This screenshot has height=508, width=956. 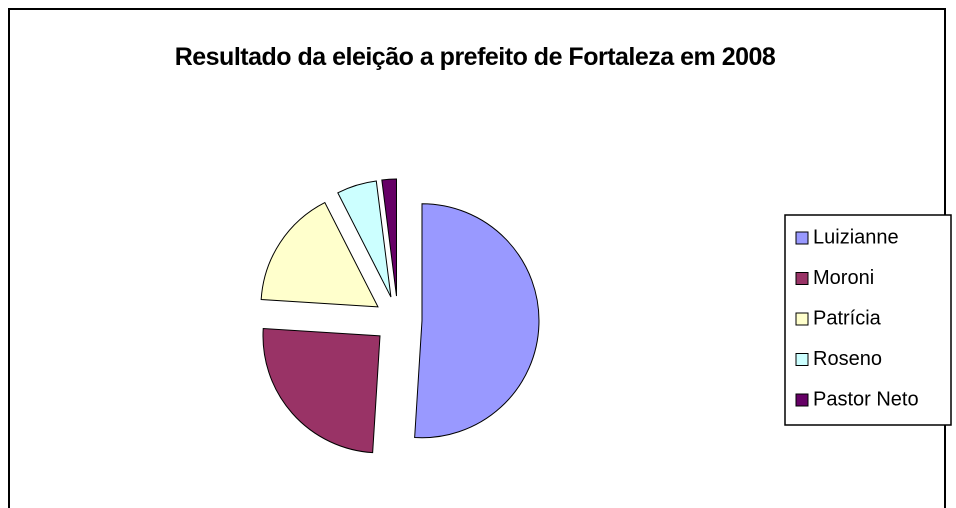 I want to click on legend-label: Roseno, so click(x=847, y=359).